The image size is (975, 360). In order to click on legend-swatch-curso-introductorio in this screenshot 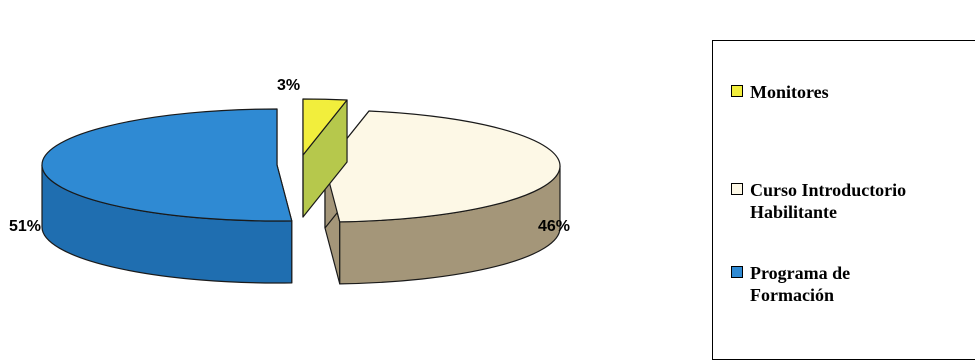, I will do `click(737, 189)`.